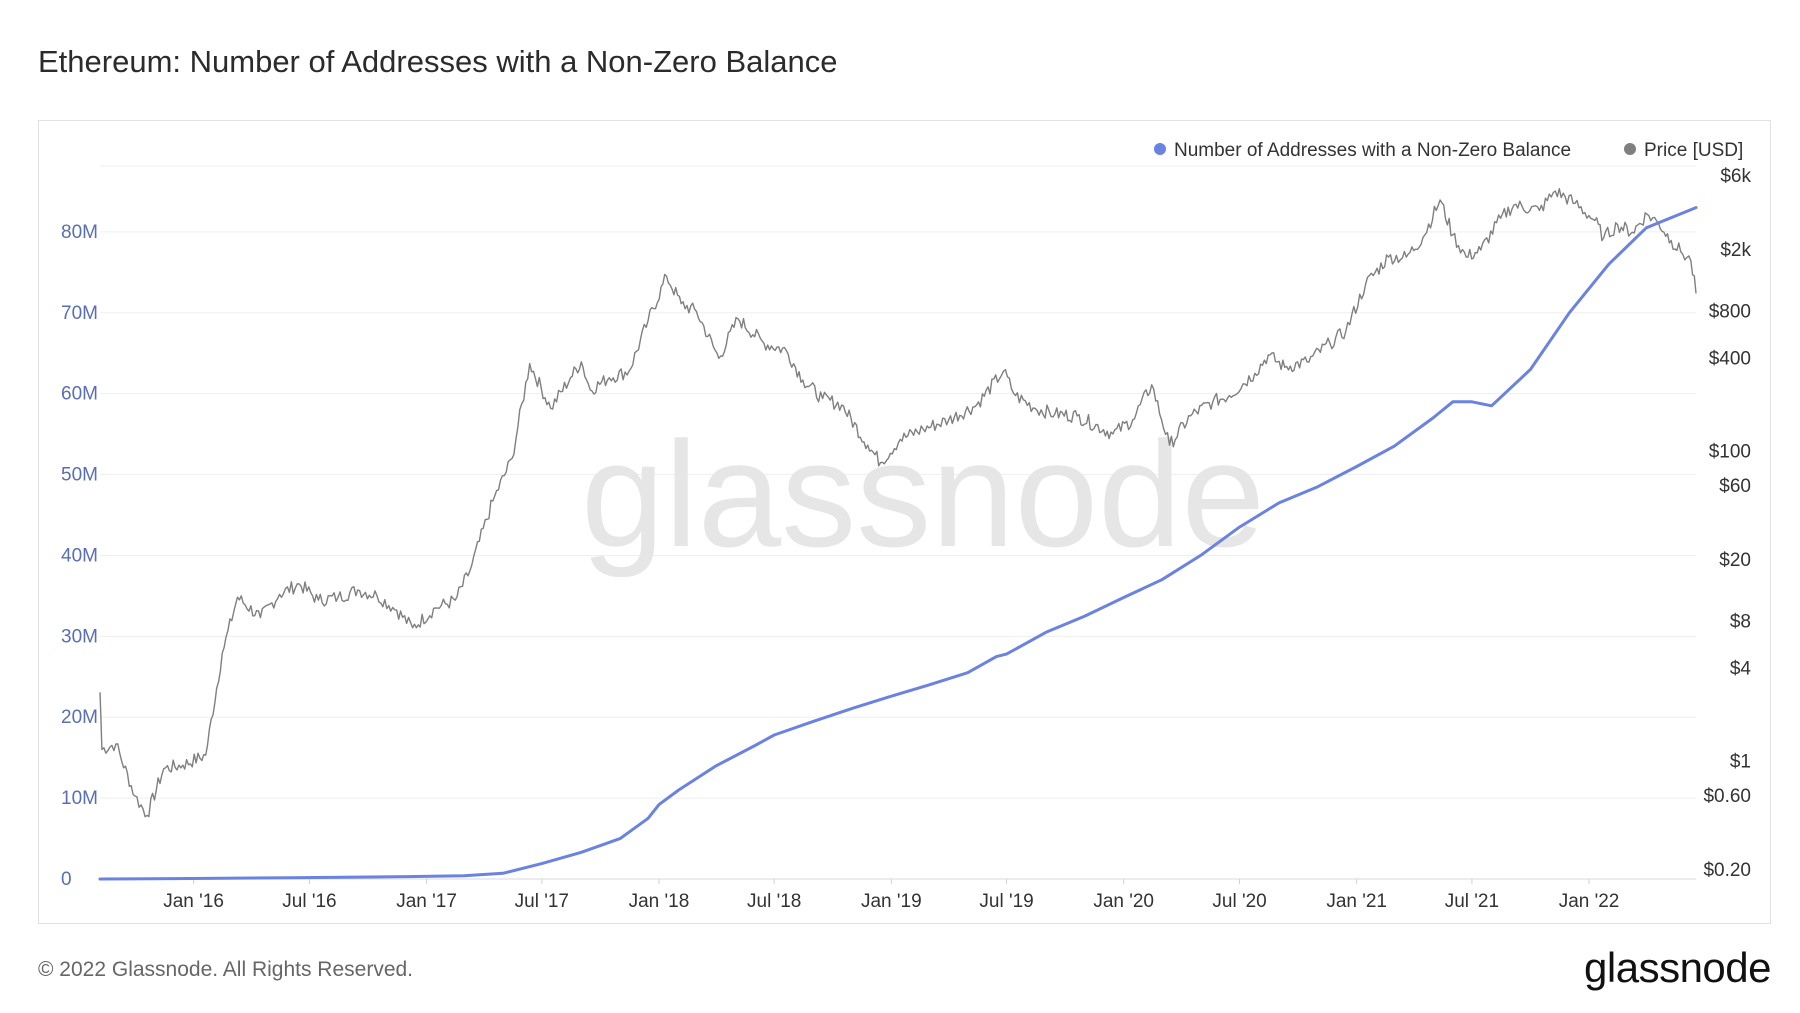  Describe the element at coordinates (1727, 870) in the screenshot. I see `right-tick-label: $0.20` at that location.